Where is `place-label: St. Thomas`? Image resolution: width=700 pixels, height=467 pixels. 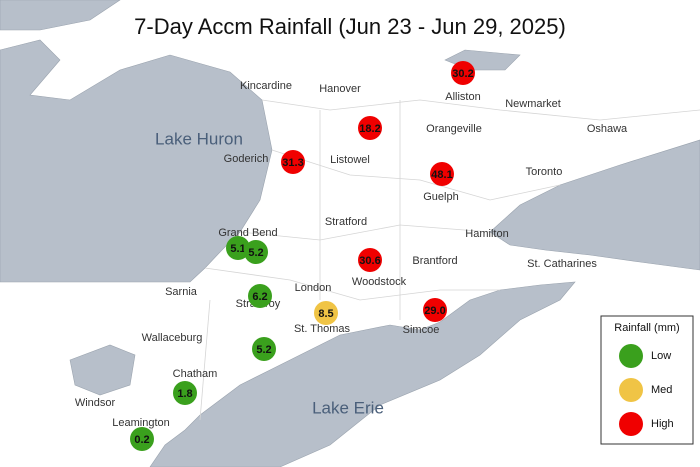
place-label: St. Thomas is located at coordinates (322, 329).